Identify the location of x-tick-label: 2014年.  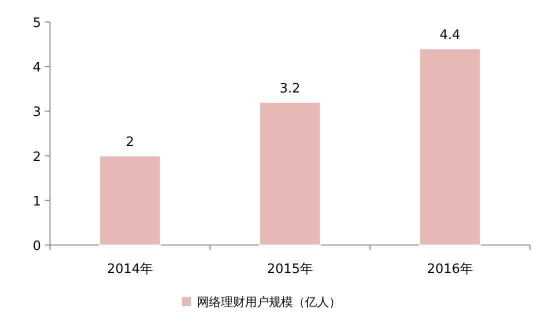
(130, 269).